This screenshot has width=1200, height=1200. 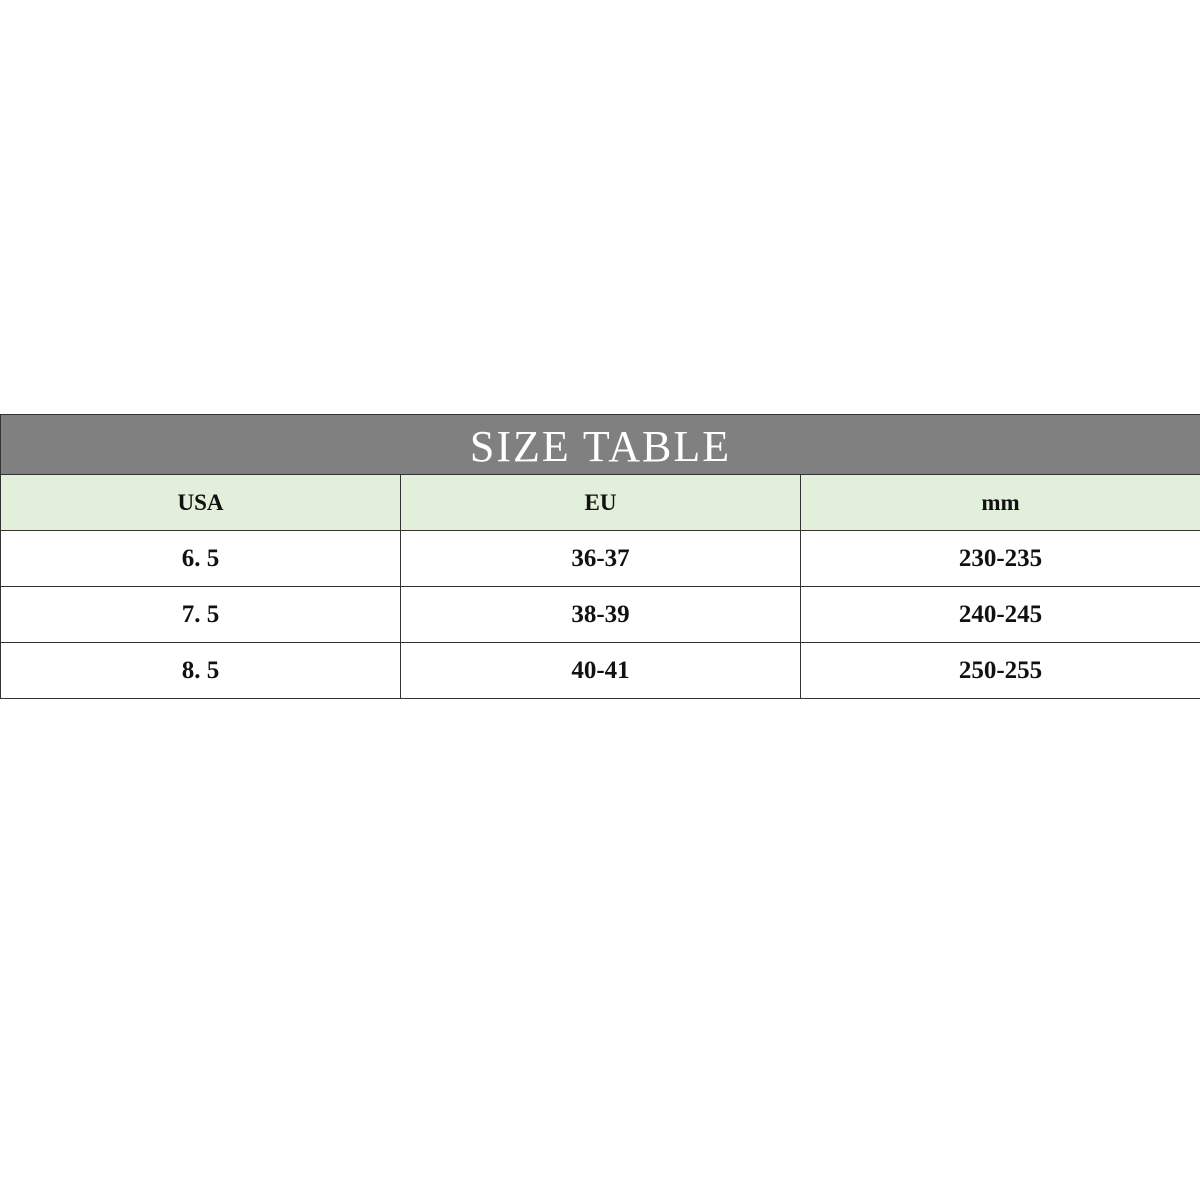 What do you see at coordinates (1000, 502) in the screenshot?
I see `column-header-mm: mm` at bounding box center [1000, 502].